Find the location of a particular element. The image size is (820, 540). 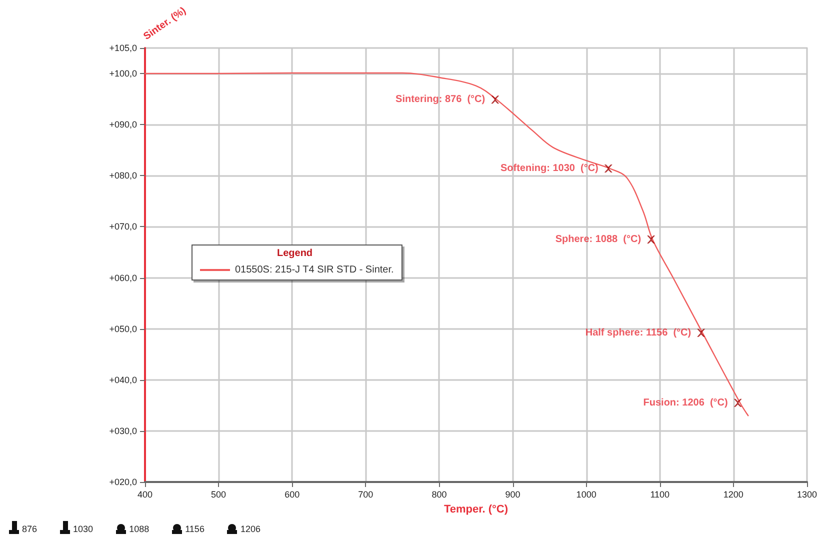

x-tick-label: 1100 is located at coordinates (660, 495).